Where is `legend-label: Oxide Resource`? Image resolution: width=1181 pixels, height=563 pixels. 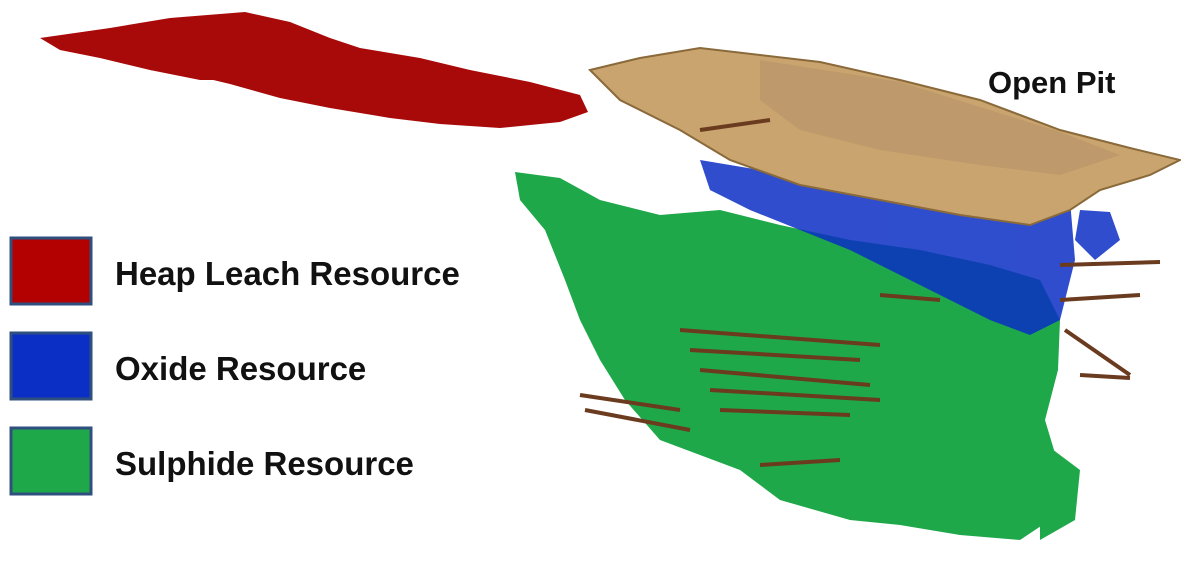
legend-label: Oxide Resource is located at coordinates (240, 368).